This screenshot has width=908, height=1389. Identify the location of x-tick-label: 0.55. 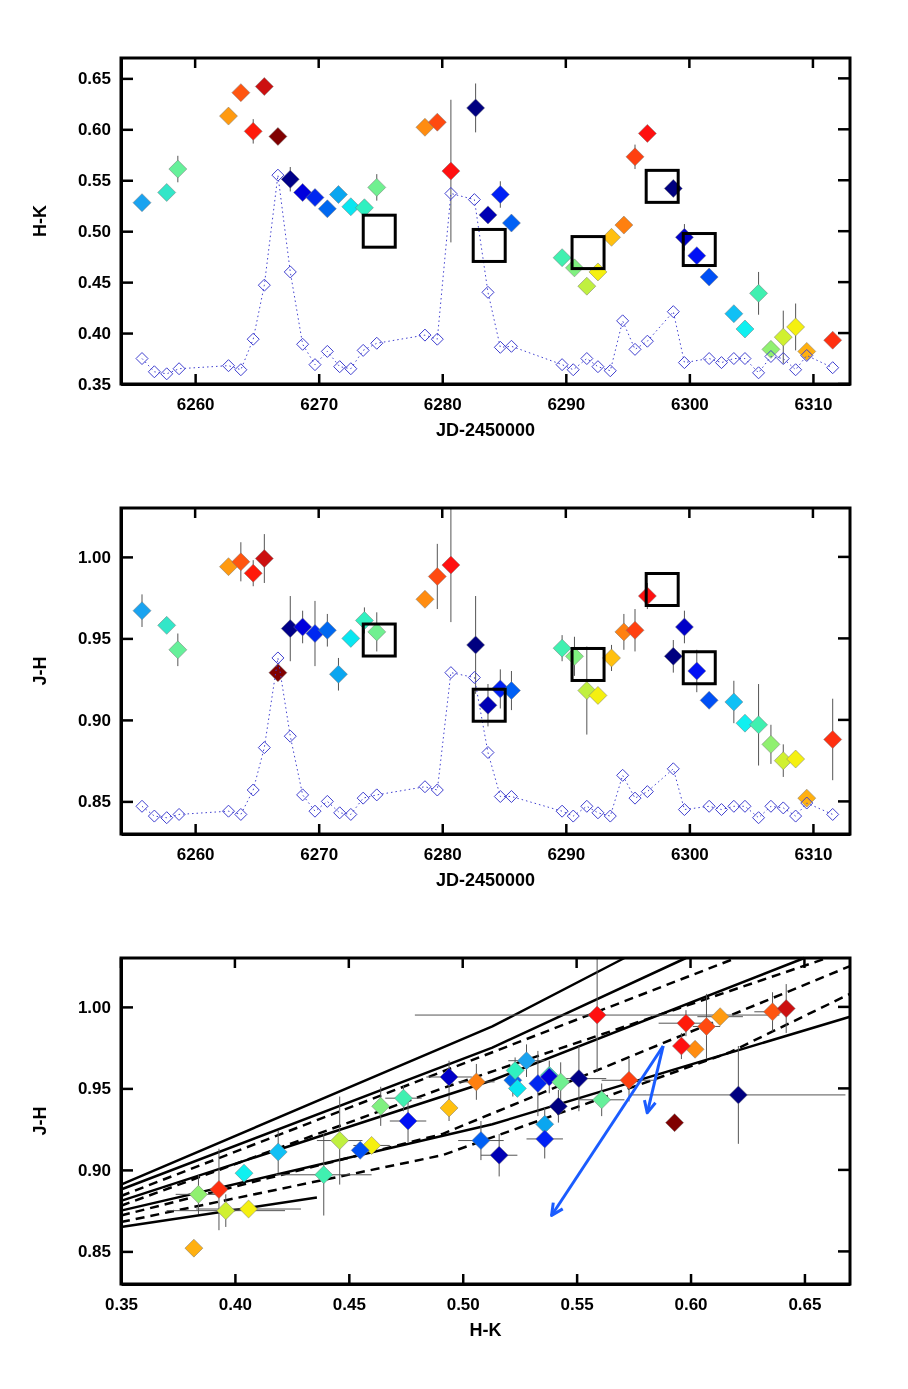
(577, 1305).